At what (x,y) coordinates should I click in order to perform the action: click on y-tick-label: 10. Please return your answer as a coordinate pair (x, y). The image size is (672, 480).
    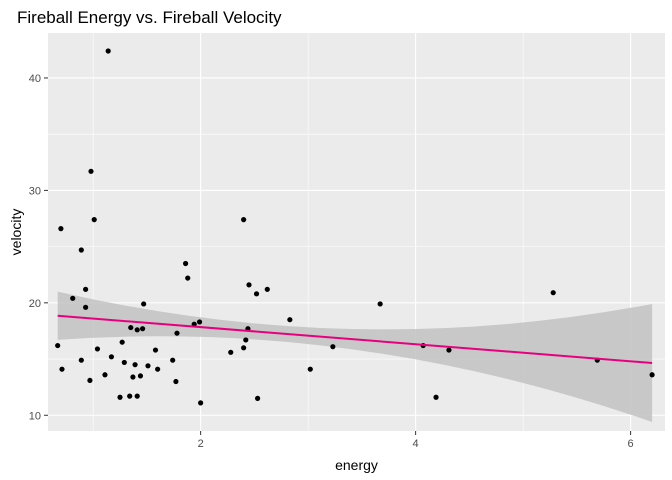
    Looking at the image, I should click on (35, 416).